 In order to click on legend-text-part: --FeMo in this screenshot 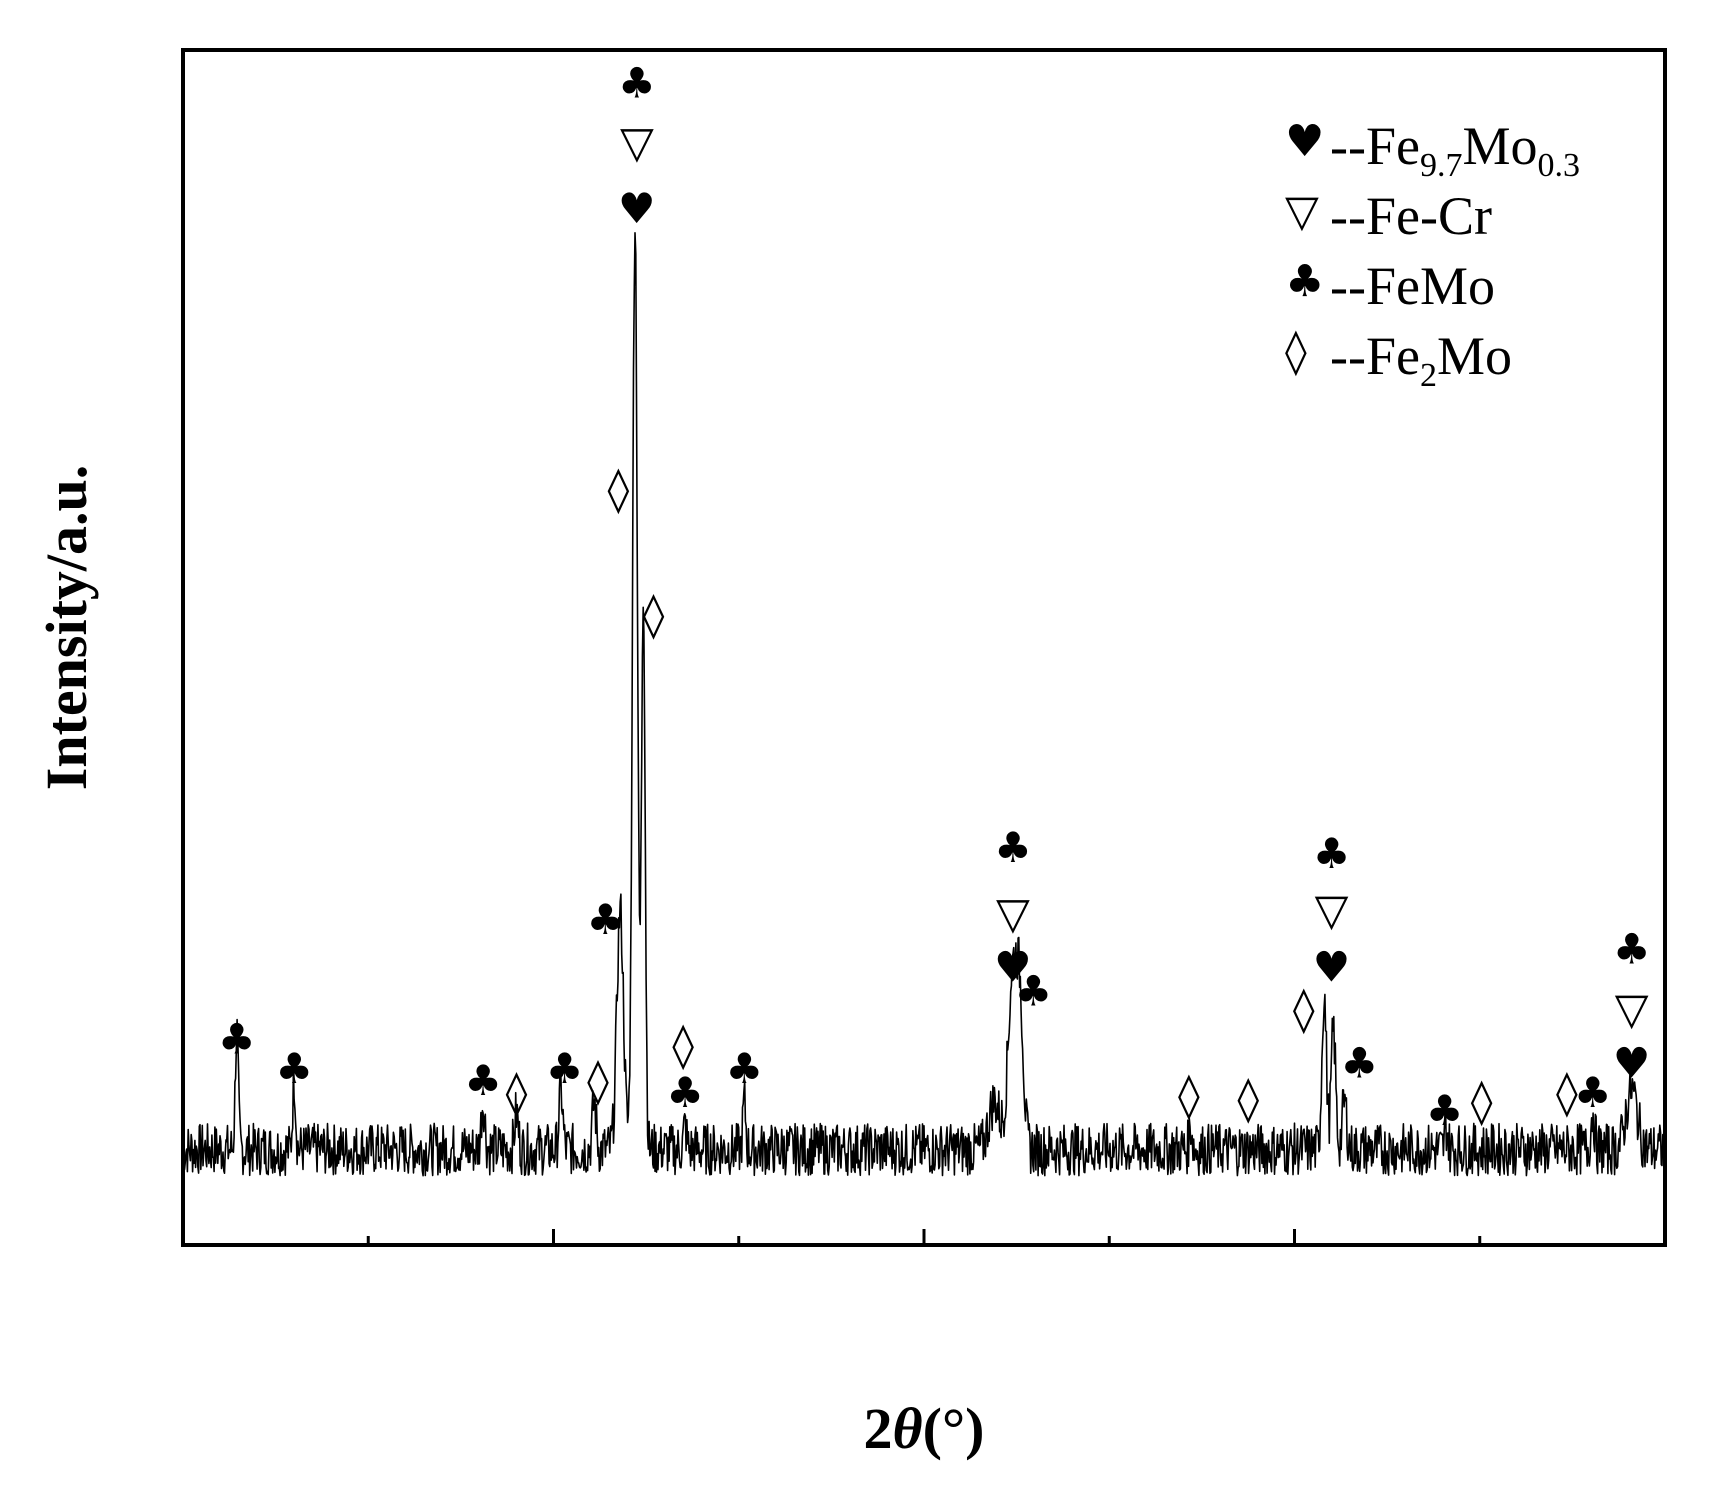, I will do `click(1412, 286)`.